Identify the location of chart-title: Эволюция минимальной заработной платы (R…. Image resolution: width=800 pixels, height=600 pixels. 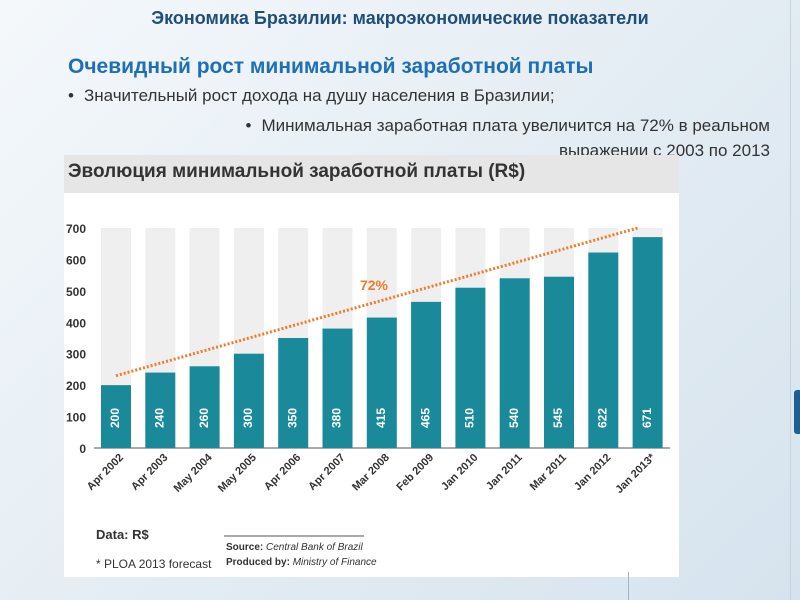
(297, 171).